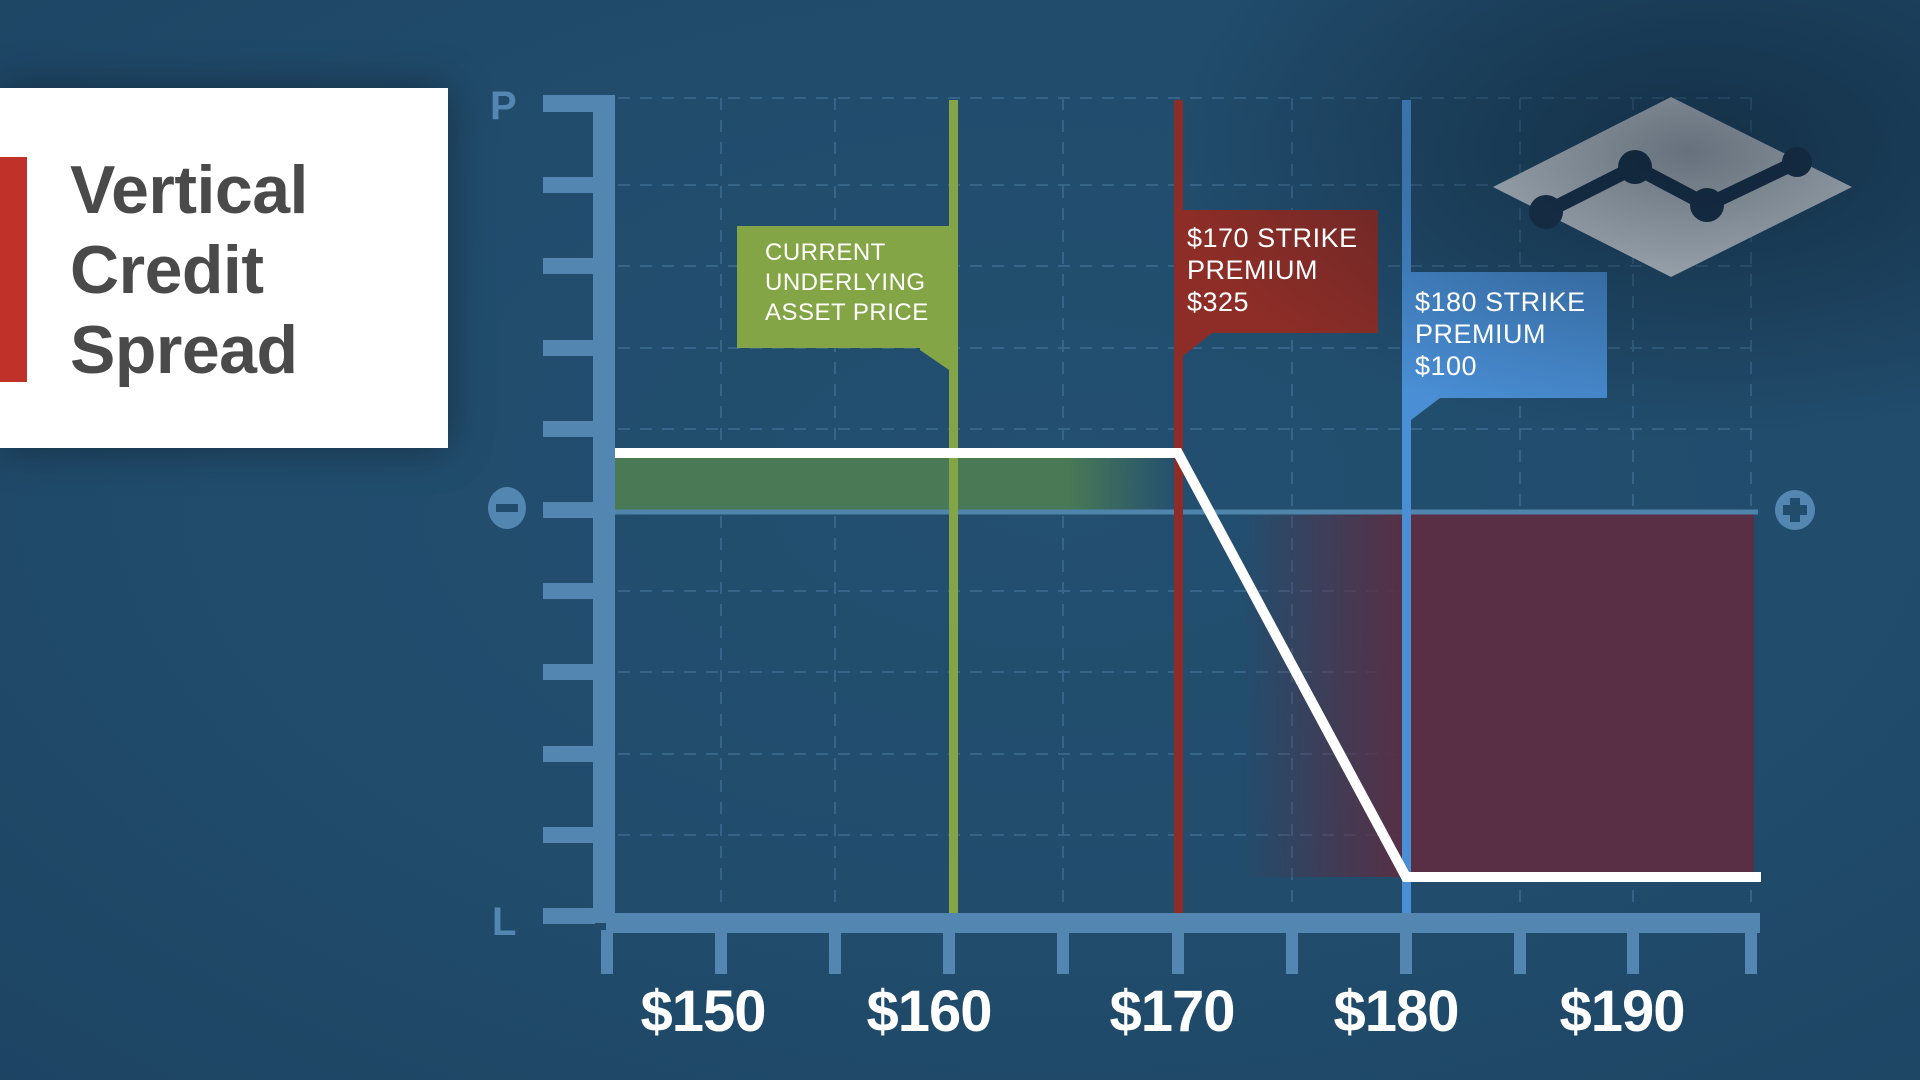  What do you see at coordinates (1180, 943) in the screenshot?
I see `x-axis` at bounding box center [1180, 943].